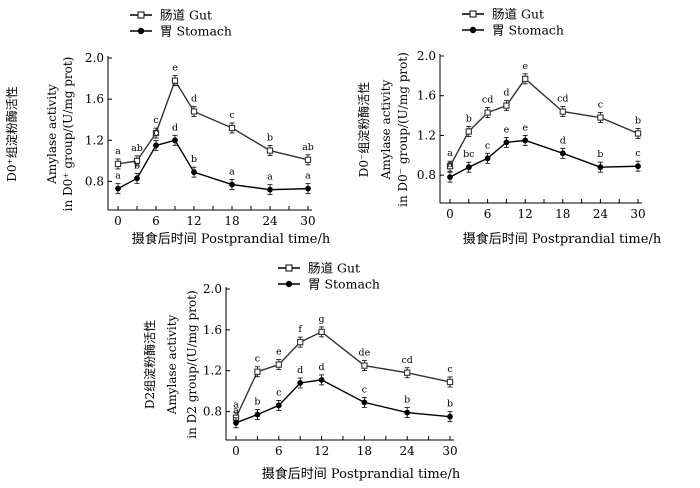  What do you see at coordinates (68, 134) in the screenshot?
I see `y-axis-label-line: in D0⁺ group/(U/mg prot)` at bounding box center [68, 134].